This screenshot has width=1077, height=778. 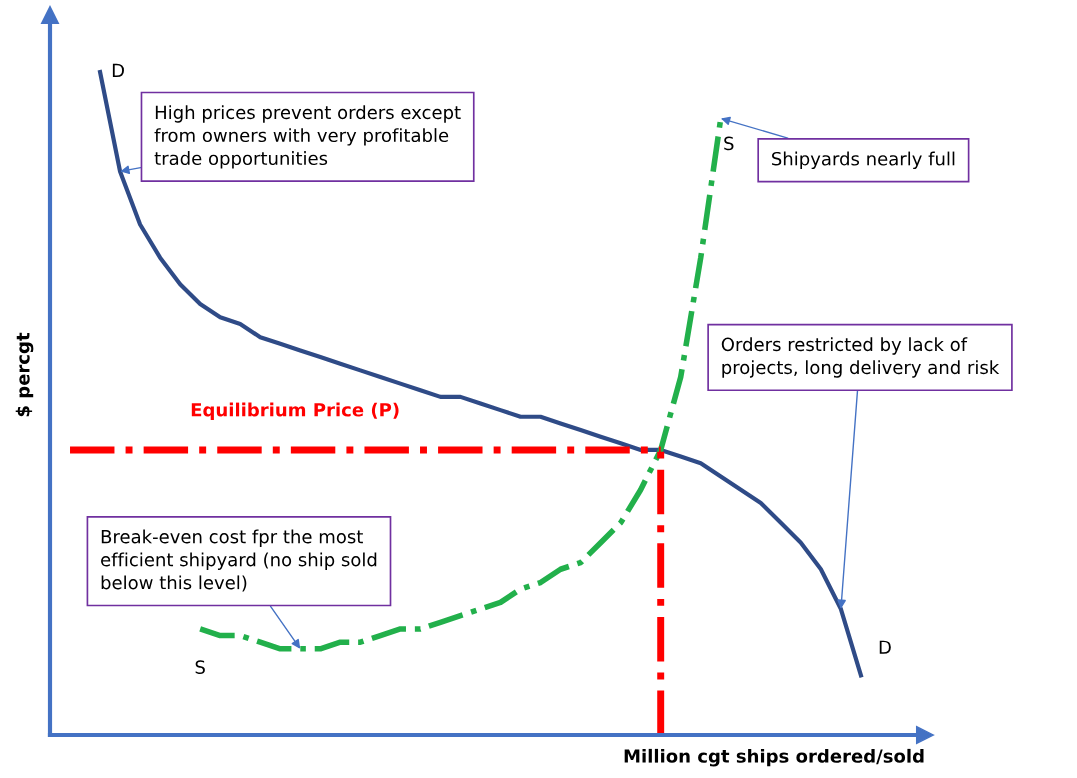 I want to click on ref-line-label: Equilibrium Price (P), so click(x=295, y=411).